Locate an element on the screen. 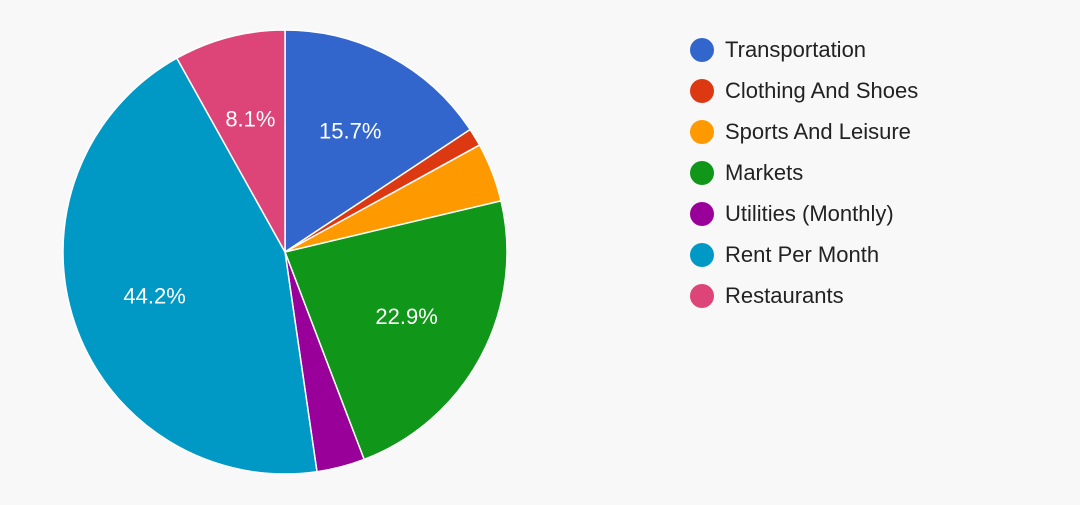  legend-item-4: Utilities (Monthly) is located at coordinates (804, 213).